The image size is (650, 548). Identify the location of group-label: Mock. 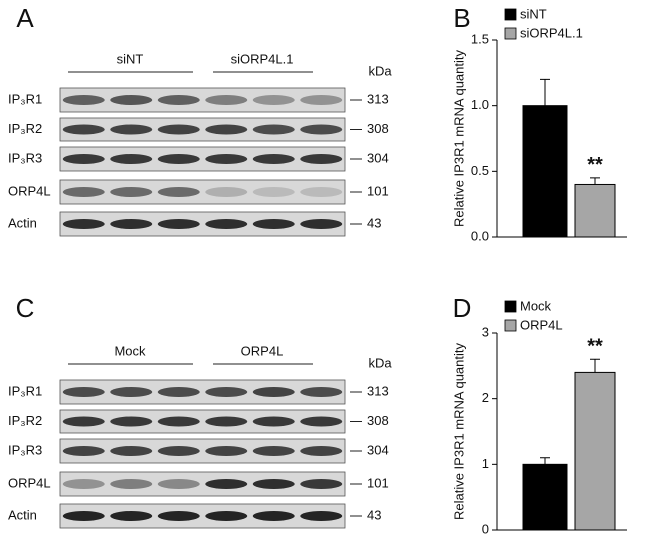
(130, 350).